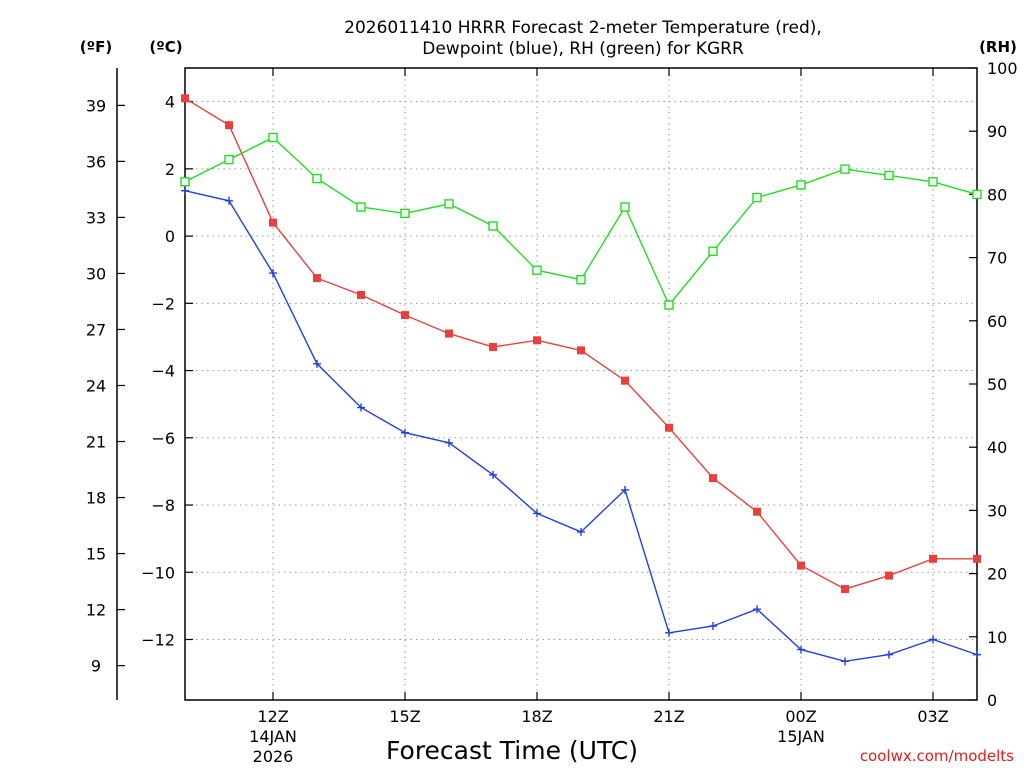  Describe the element at coordinates (163, 303) in the screenshot. I see `celsius-tick-label: −2` at that location.